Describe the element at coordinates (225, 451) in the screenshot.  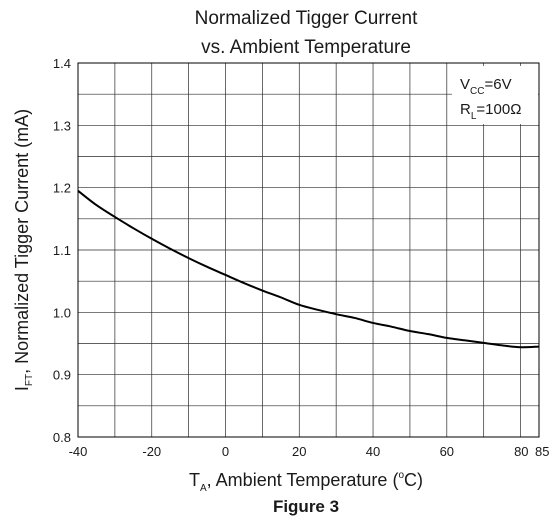
I see `x-tick-label: 0` at that location.